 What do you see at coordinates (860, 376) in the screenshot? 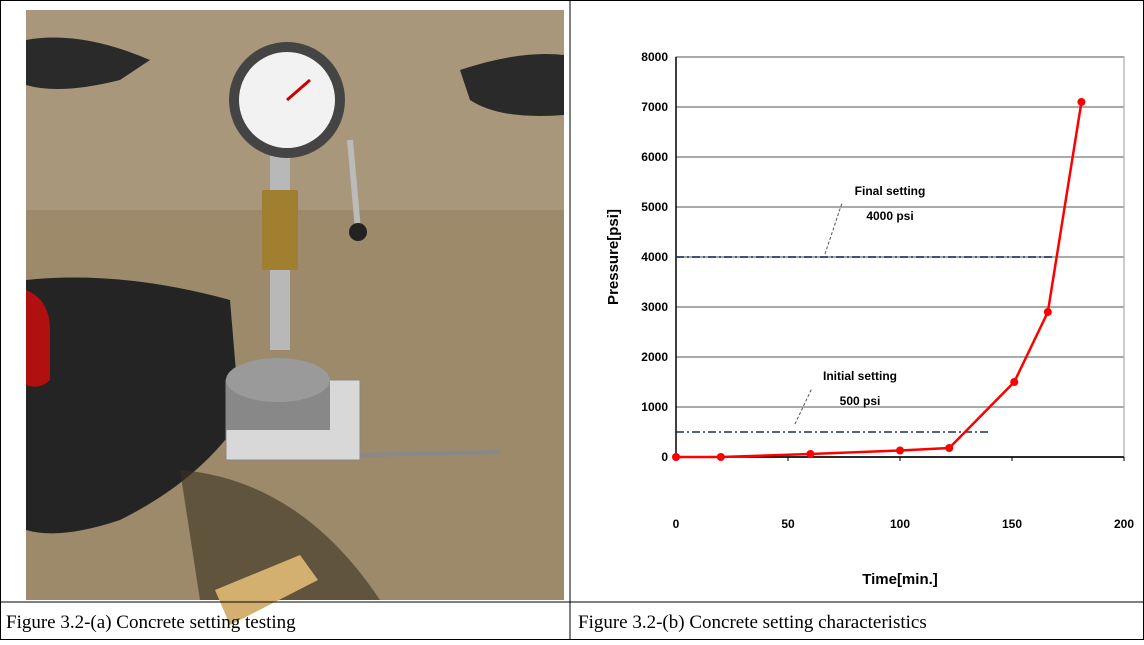
I see `annotation: Initial setting` at bounding box center [860, 376].